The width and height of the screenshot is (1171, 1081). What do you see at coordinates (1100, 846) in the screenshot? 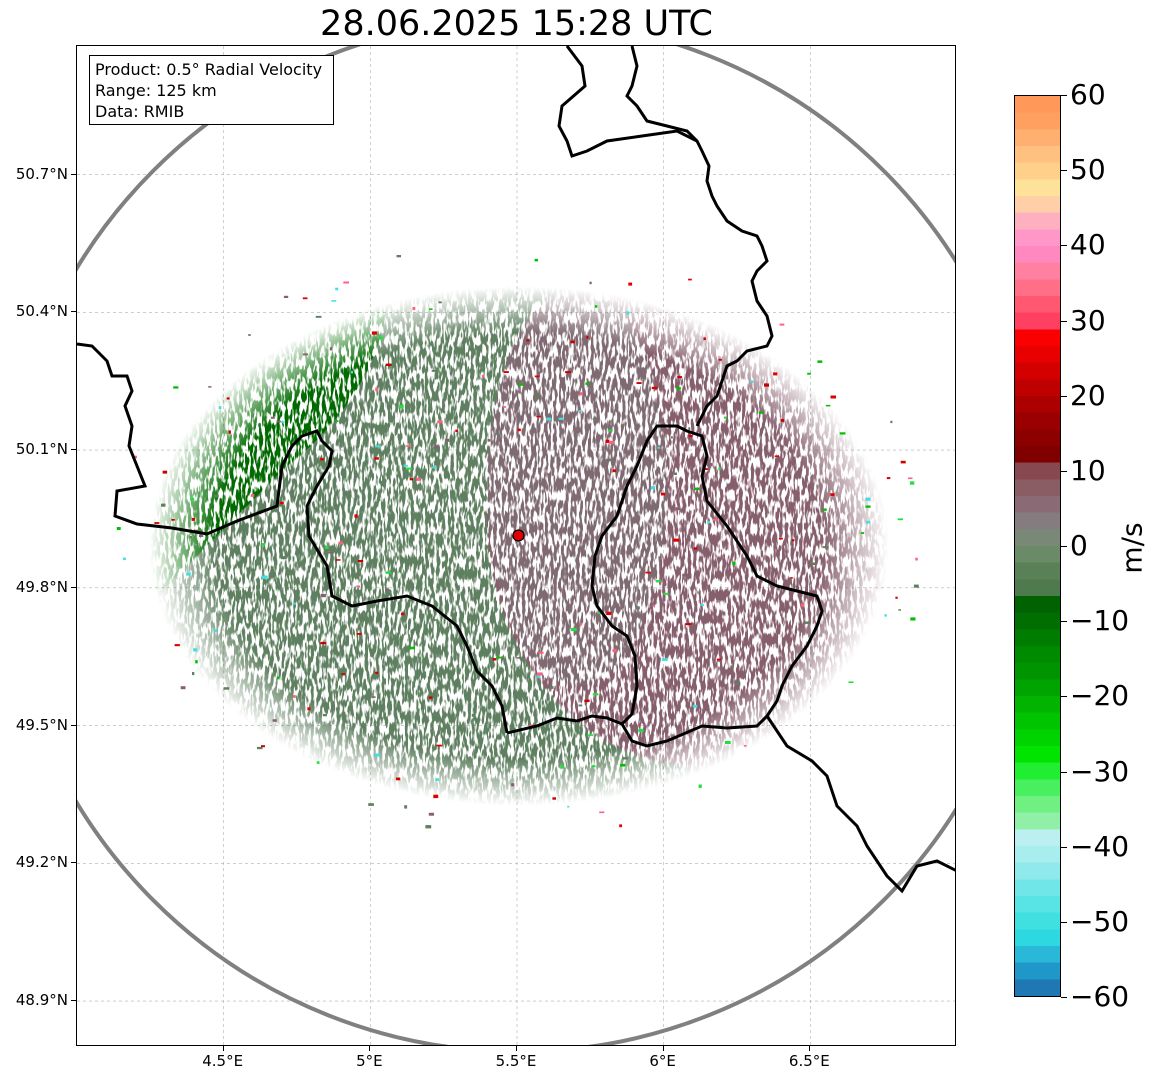
I see `colorbar-tick-label: −40` at bounding box center [1100, 846].